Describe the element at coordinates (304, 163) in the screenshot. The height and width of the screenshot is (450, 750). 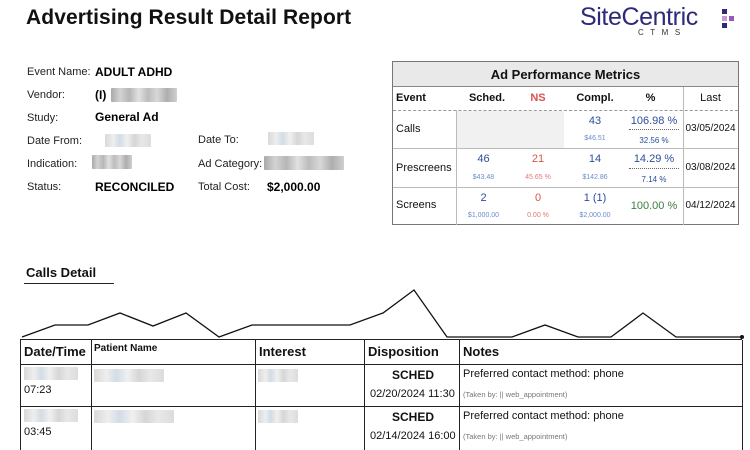
I see `ad-category-redacted` at that location.